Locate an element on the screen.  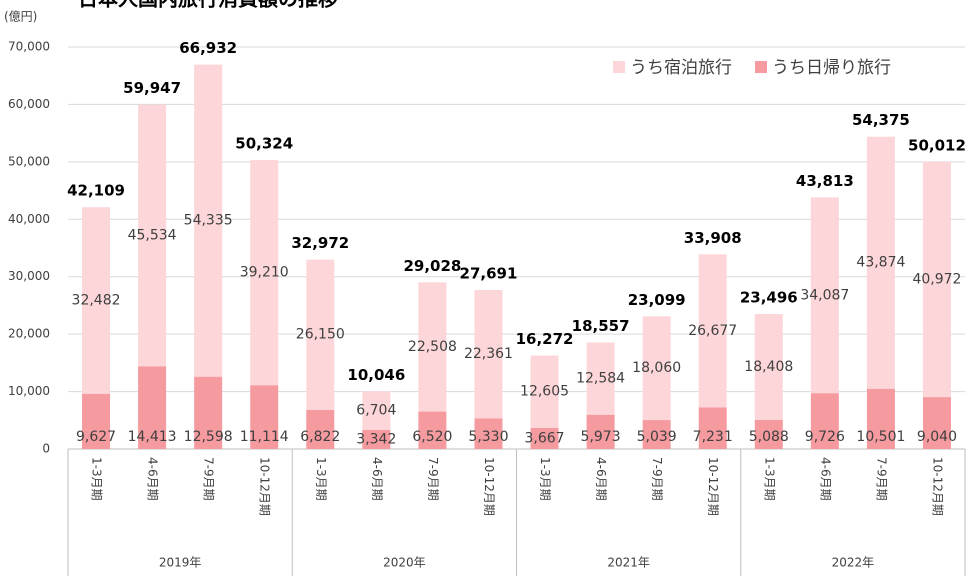
data-label: 26,150 is located at coordinates (320, 335).